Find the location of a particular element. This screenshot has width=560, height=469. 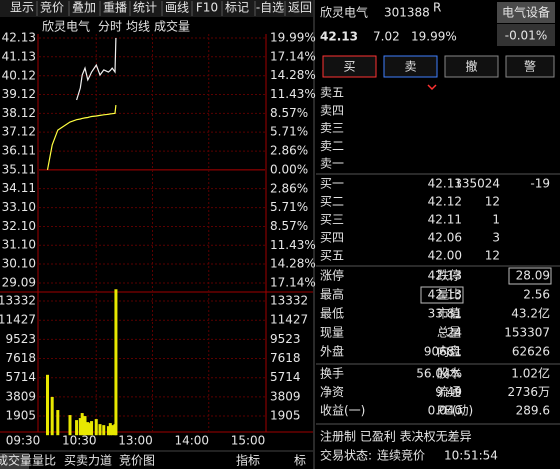

bottom-tab: 指标 is located at coordinates (248, 460).